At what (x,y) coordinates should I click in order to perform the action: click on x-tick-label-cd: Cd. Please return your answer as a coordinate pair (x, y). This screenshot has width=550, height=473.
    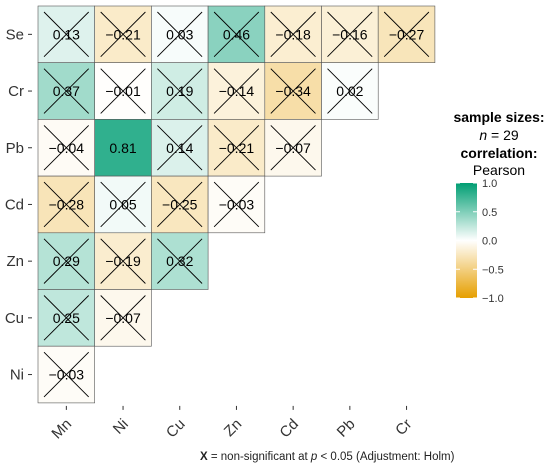
    Looking at the image, I should click on (289, 429).